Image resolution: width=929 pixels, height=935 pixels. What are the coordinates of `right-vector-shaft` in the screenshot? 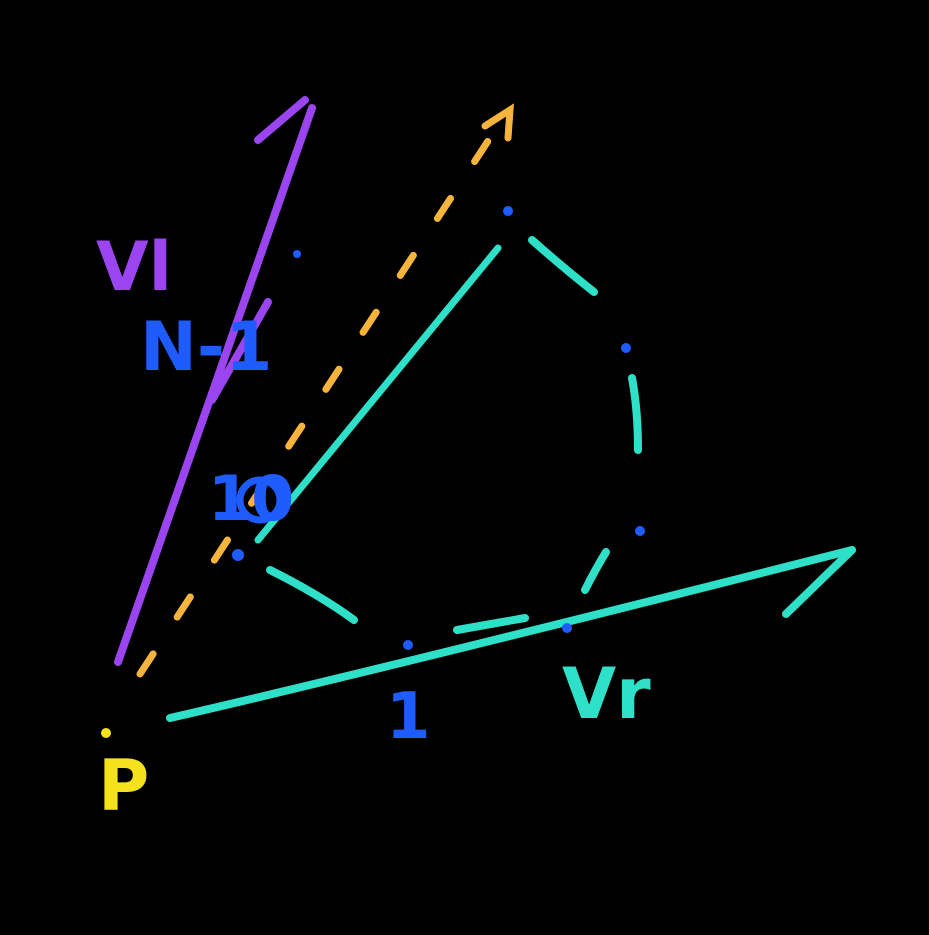 It's located at (511, 634).